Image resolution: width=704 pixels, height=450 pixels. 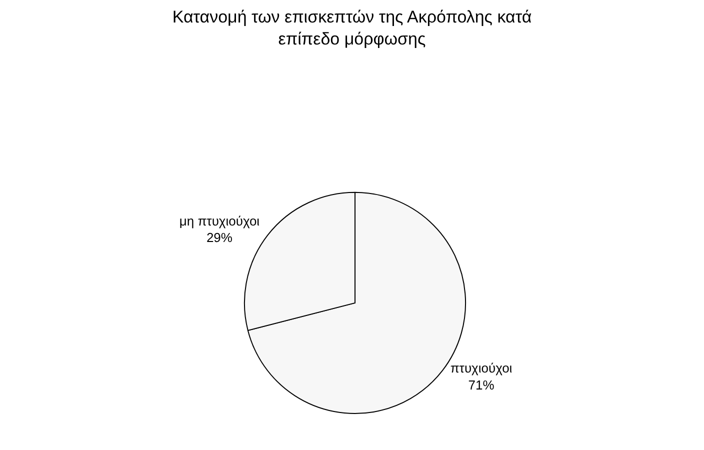 What do you see at coordinates (481, 368) in the screenshot?
I see `slice-label: πτυχιούχοι` at bounding box center [481, 368].